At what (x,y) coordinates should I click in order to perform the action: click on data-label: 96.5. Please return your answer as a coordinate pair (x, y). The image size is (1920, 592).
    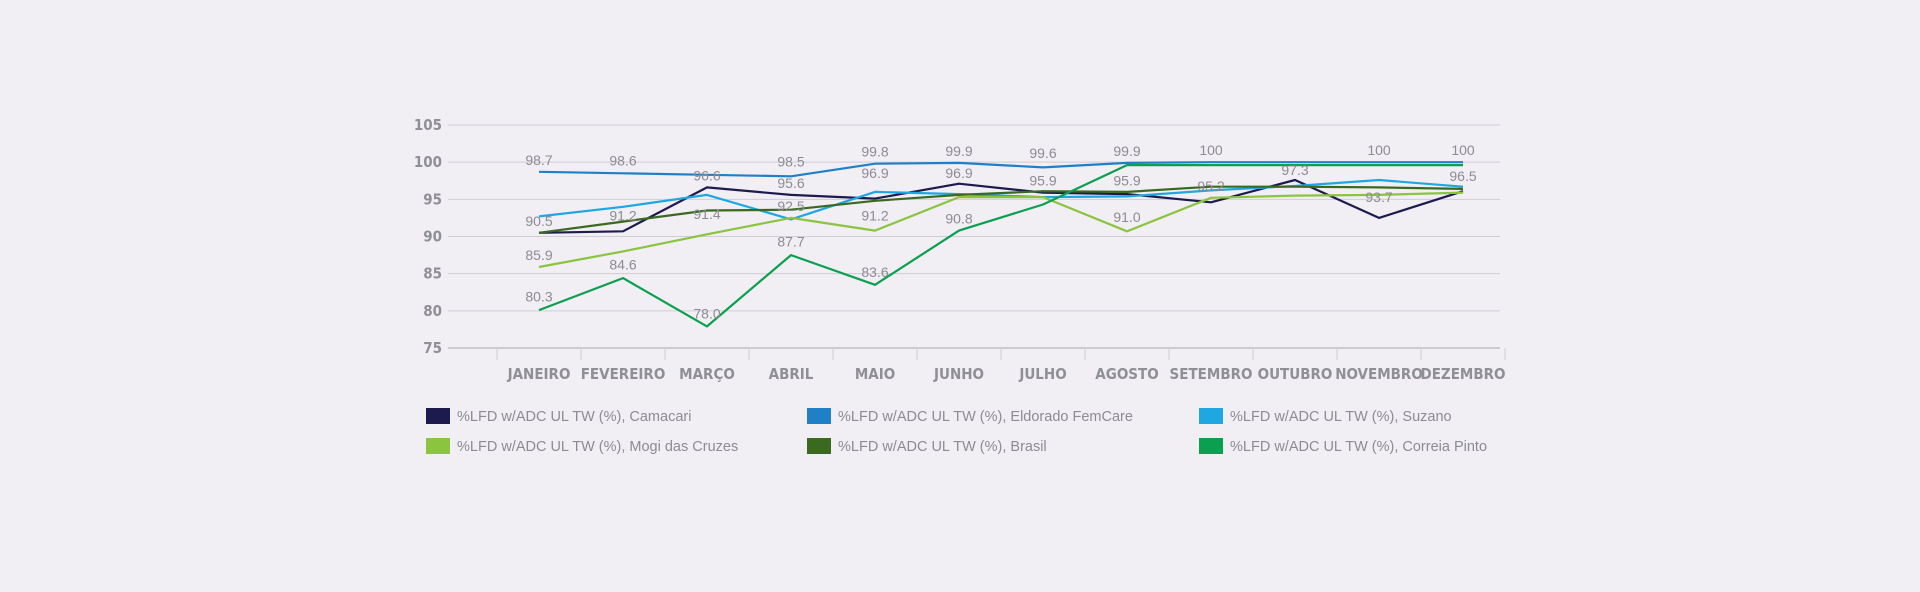
    Looking at the image, I should click on (1462, 176).